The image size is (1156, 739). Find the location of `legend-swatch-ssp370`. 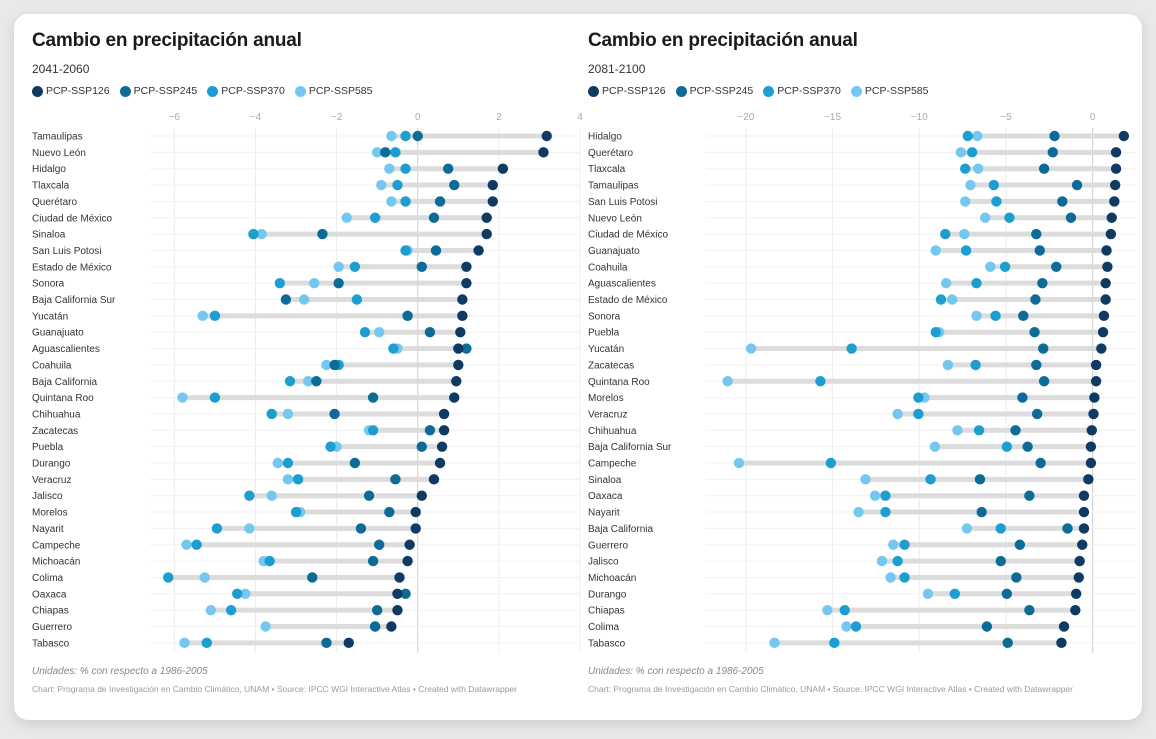

legend-swatch-ssp370 is located at coordinates (213, 91).